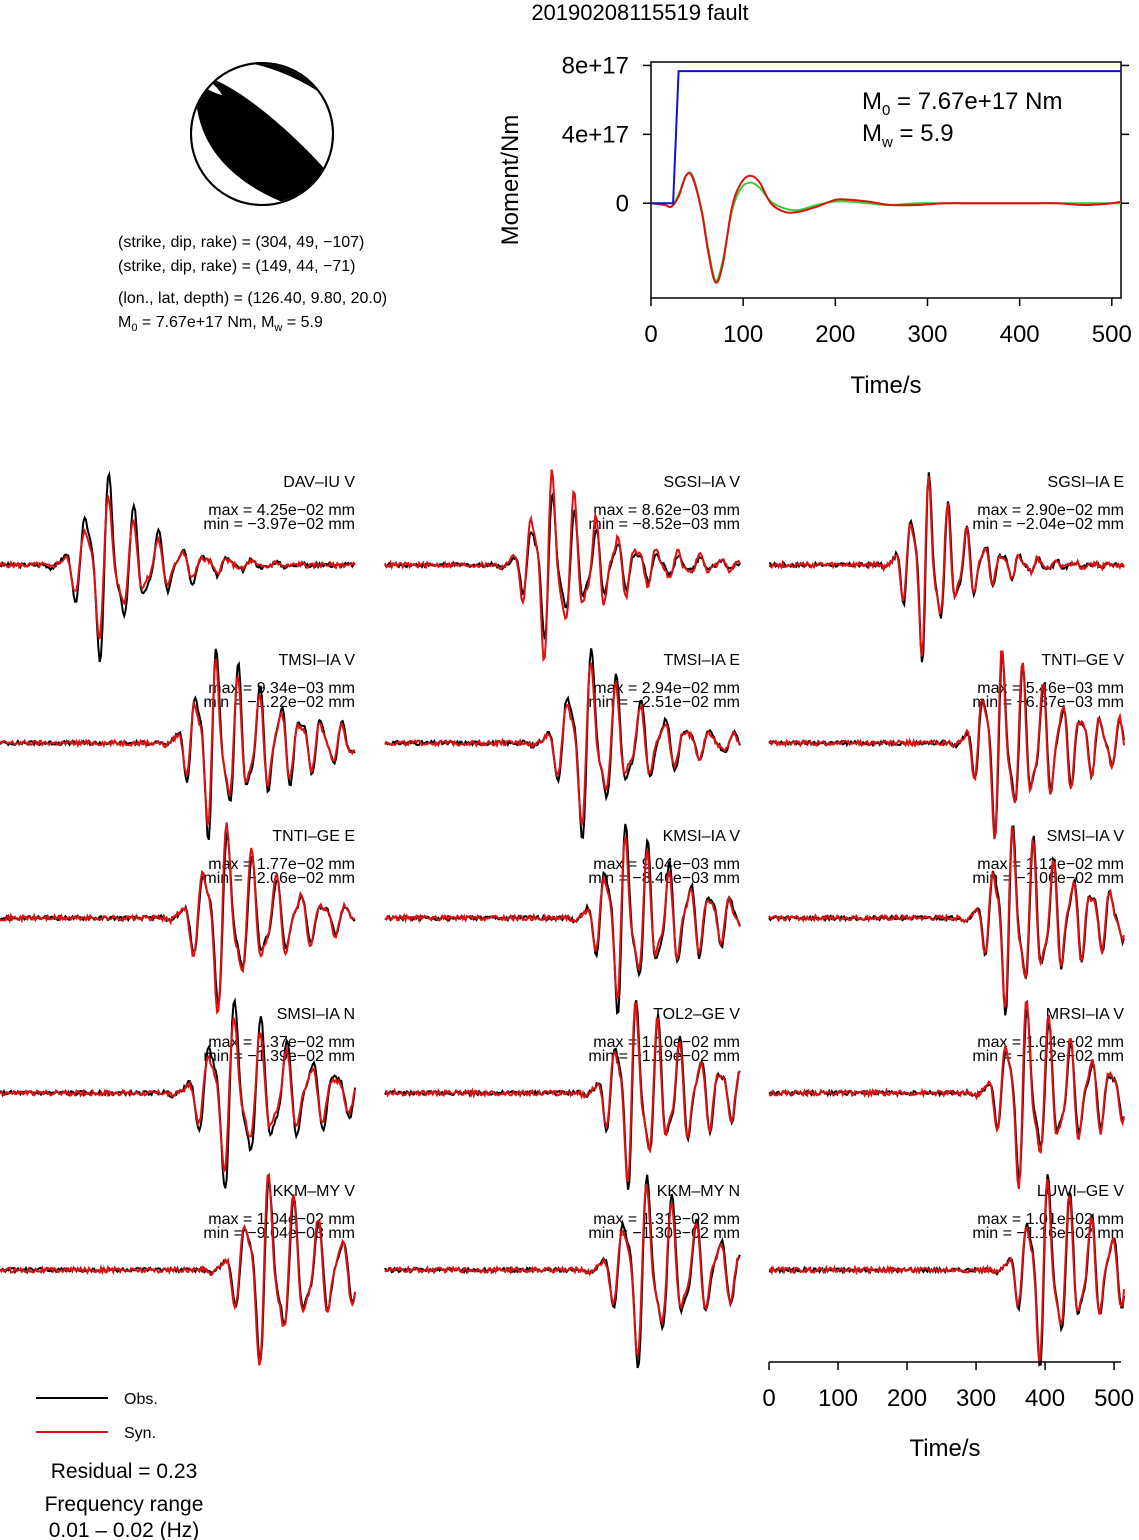  I want to click on waveform-min-label: min = −1.02e−02 mm, so click(1048, 1056).